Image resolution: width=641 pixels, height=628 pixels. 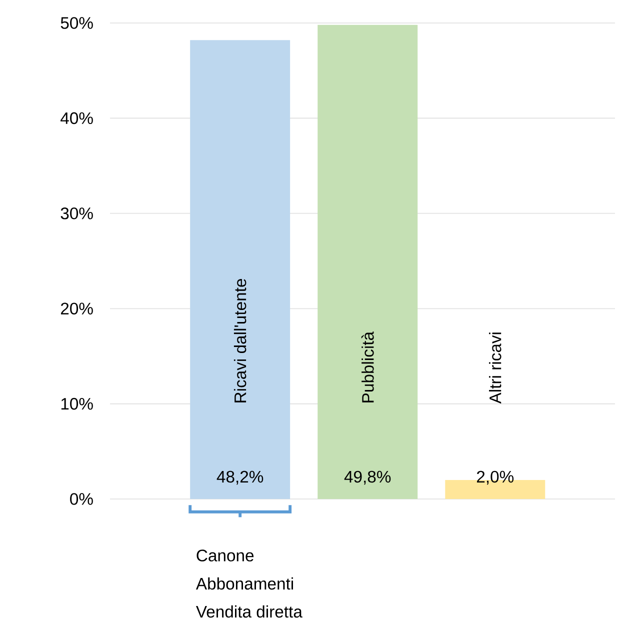 What do you see at coordinates (77, 404) in the screenshot?
I see `y-tick-label: 10%` at bounding box center [77, 404].